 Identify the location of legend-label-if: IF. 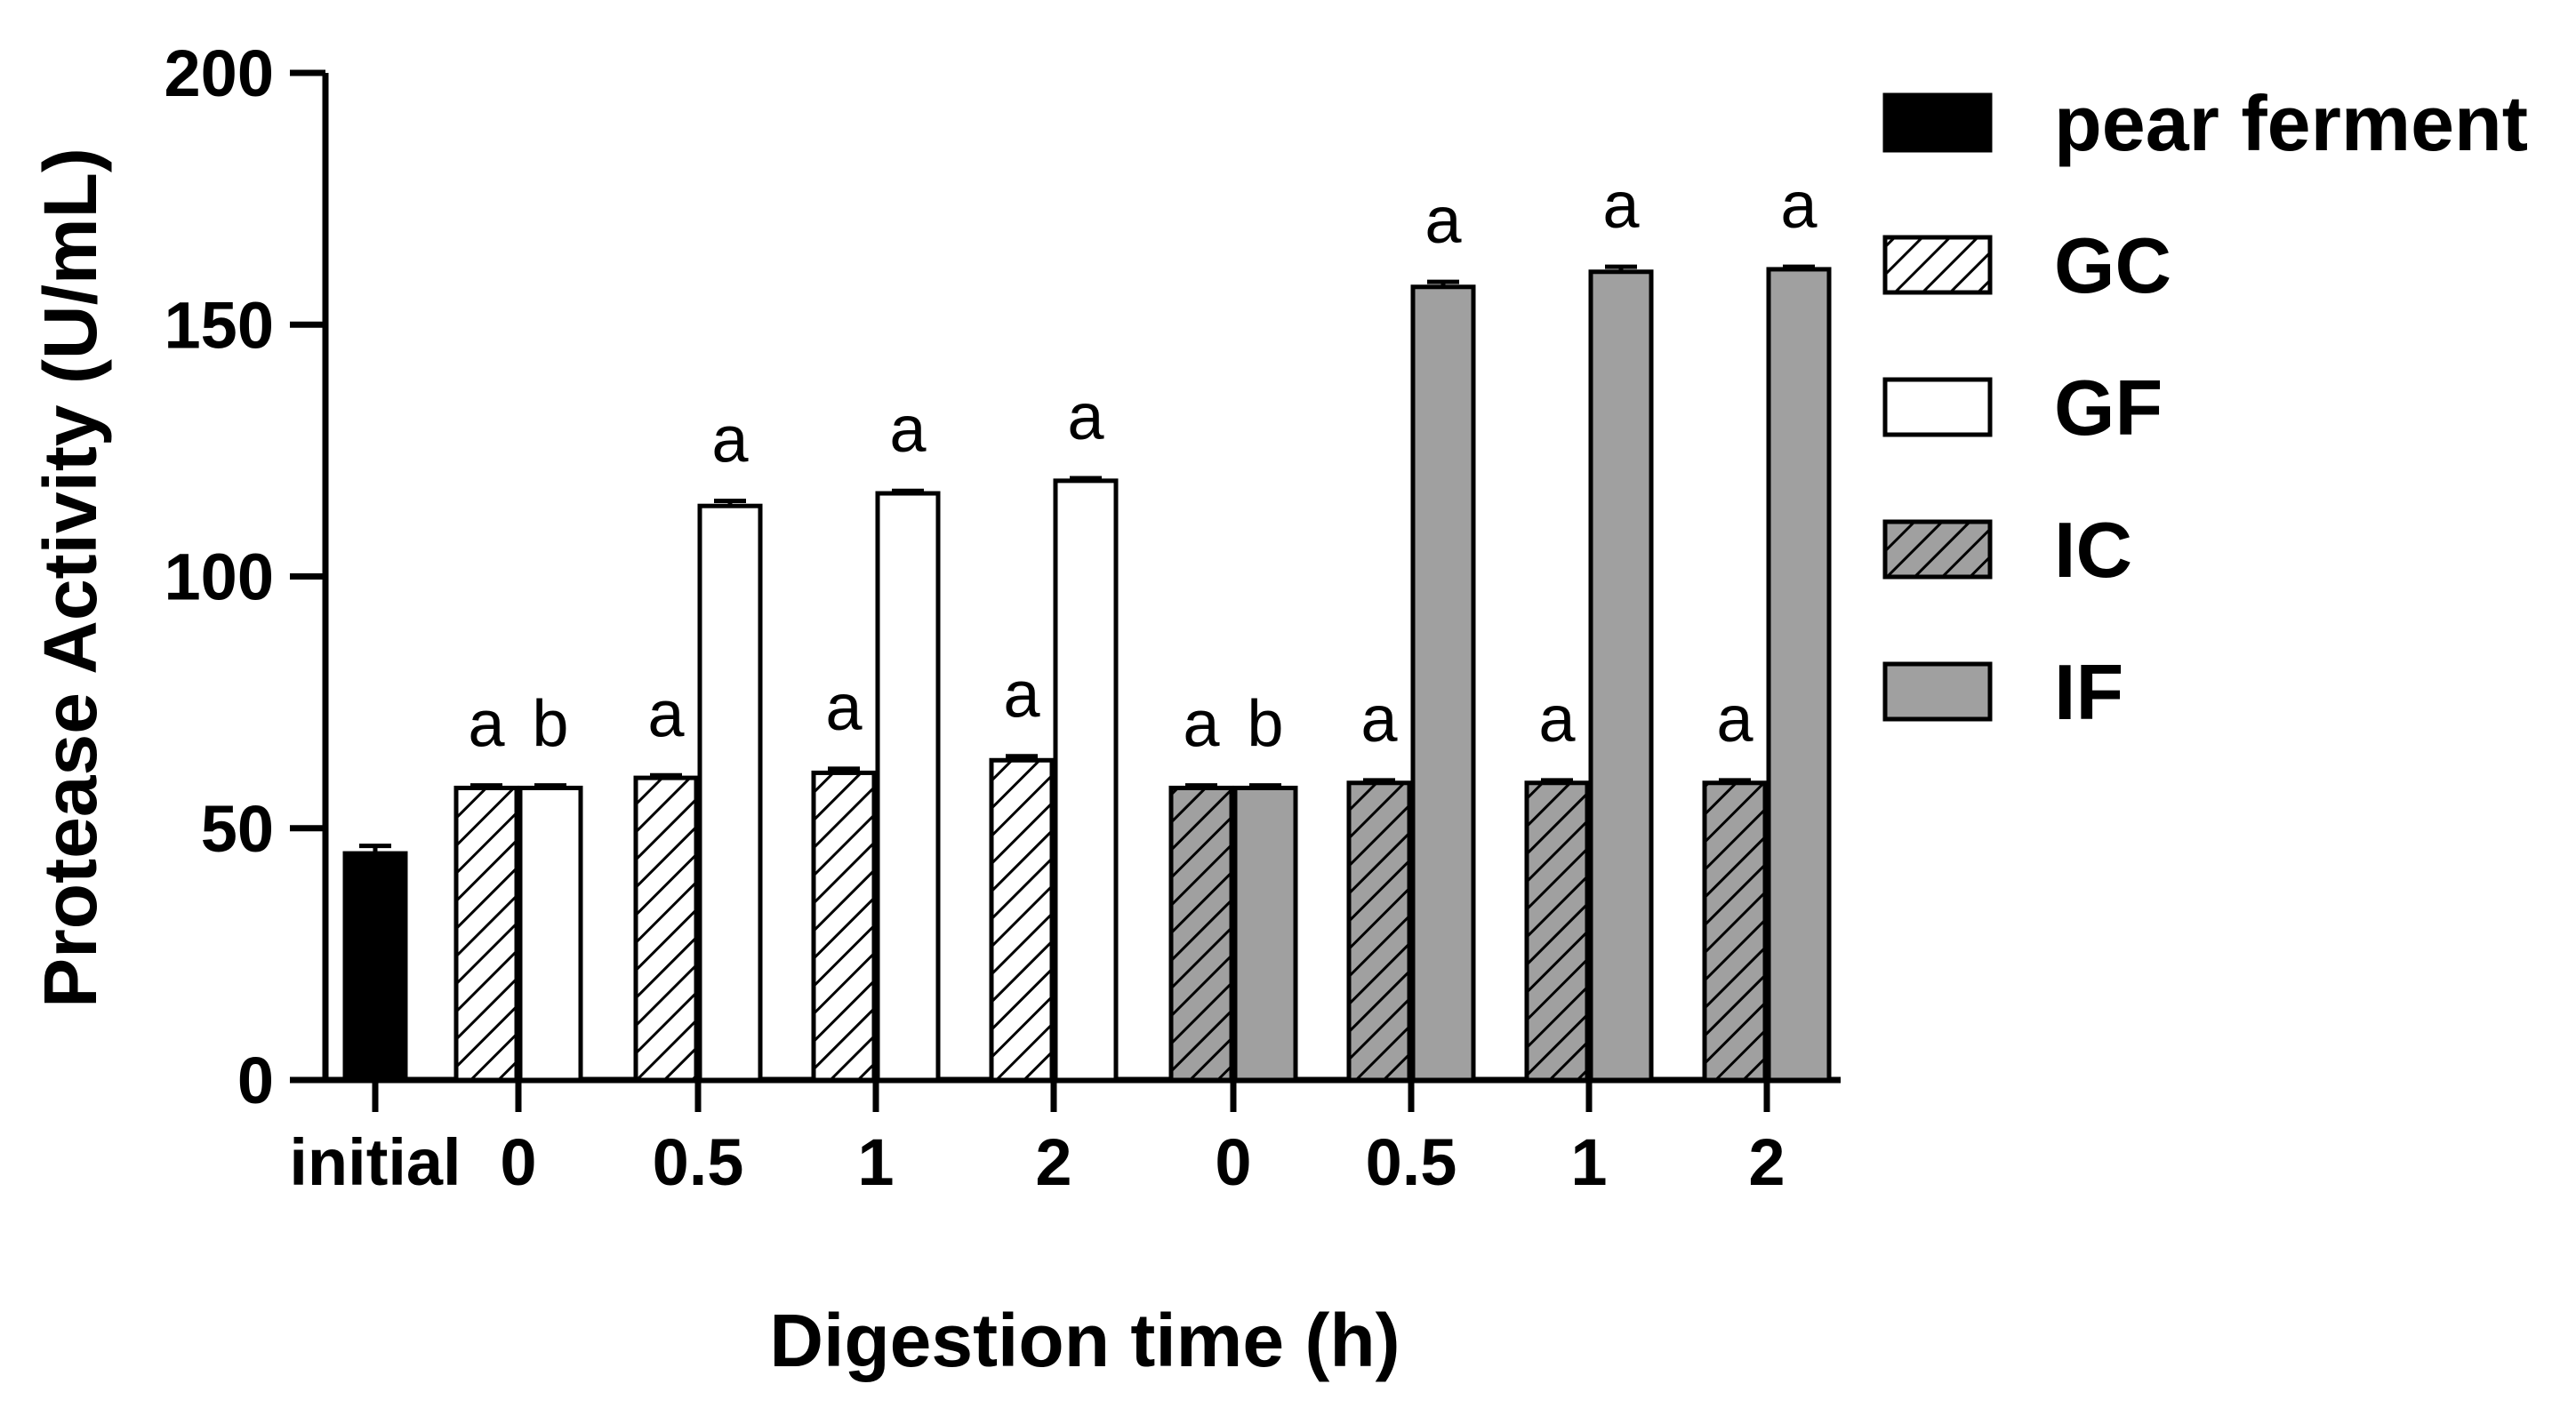
(2088, 692).